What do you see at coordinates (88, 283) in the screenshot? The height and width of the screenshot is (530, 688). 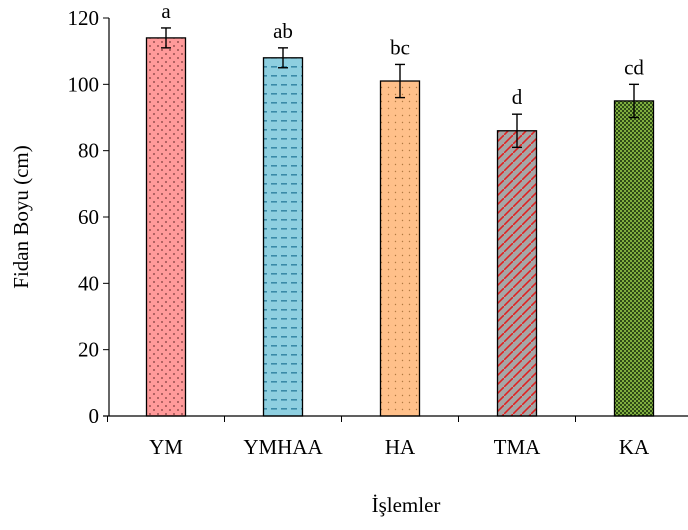 I see `y-tick-label: 40` at bounding box center [88, 283].